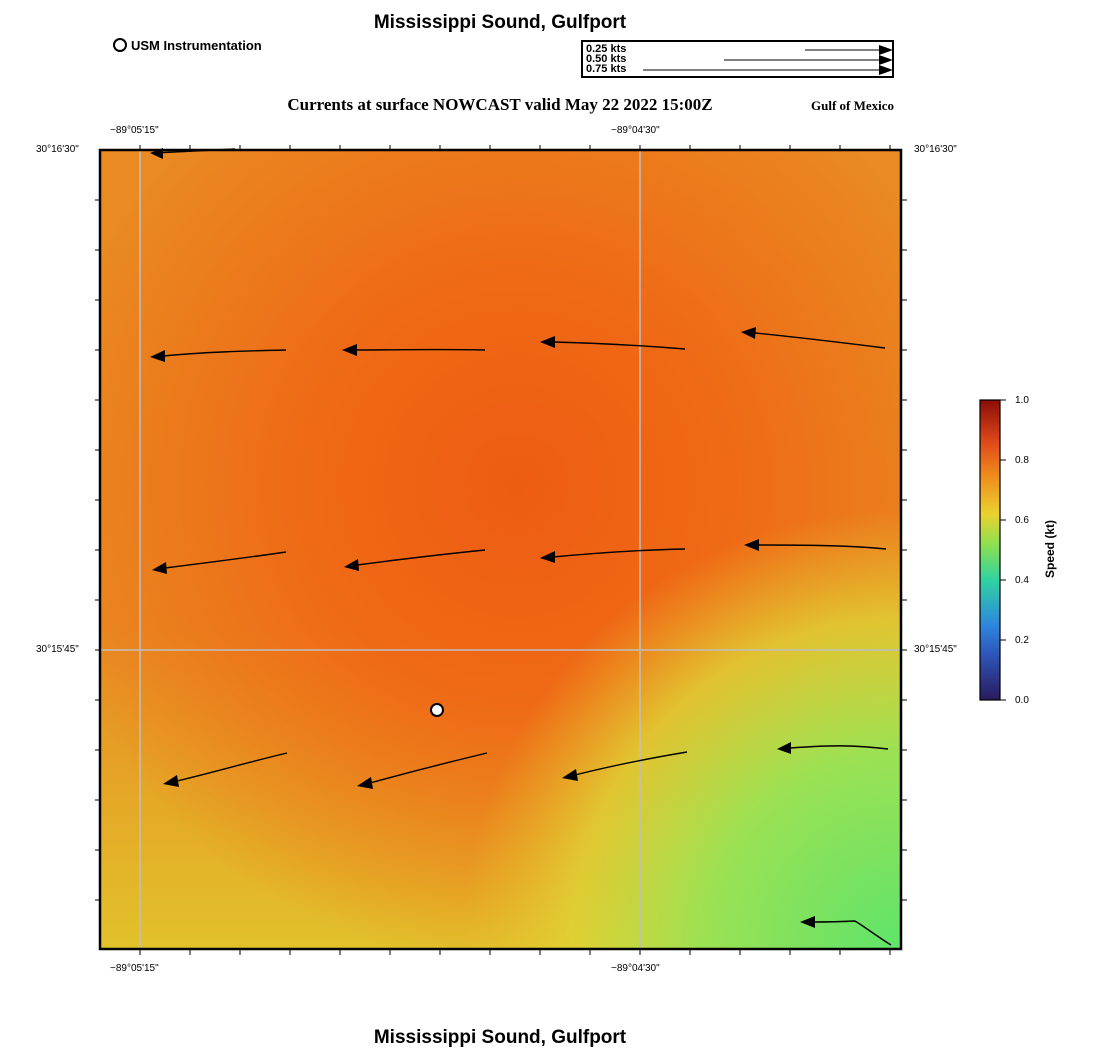 This screenshot has height=1050, width=1100. I want to click on usm-instrumentation-marker, so click(437, 710).